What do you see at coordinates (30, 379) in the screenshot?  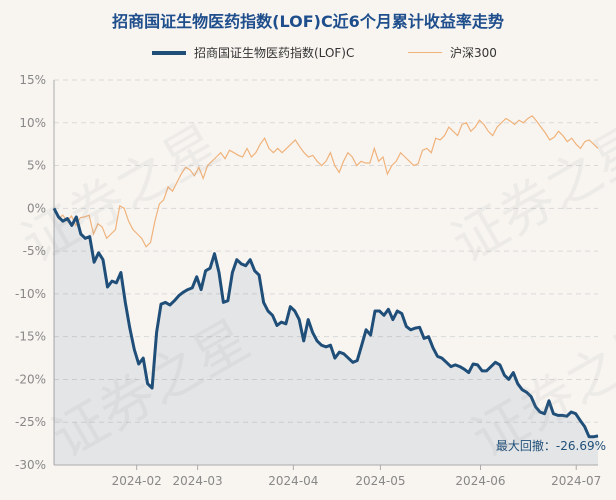 I see `y-tick-label: -20%` at bounding box center [30, 379].